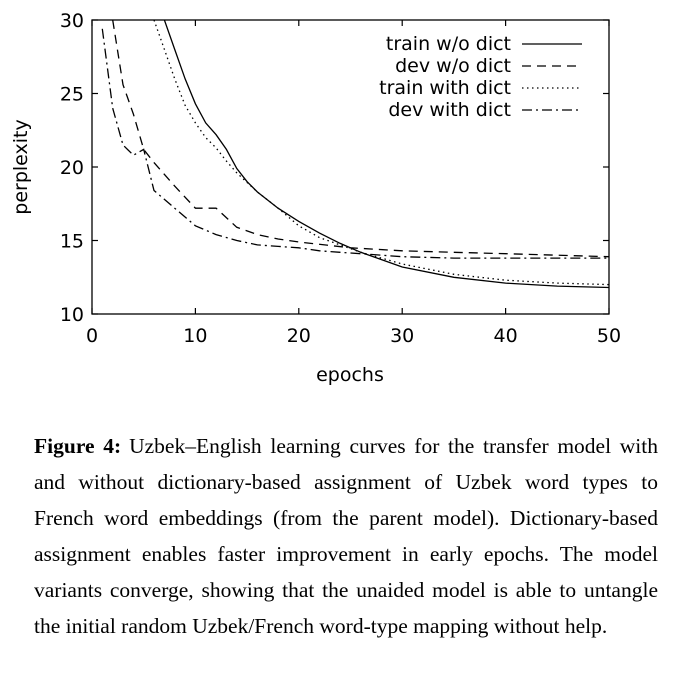  What do you see at coordinates (78, 446) in the screenshot?
I see `figure-label: Figure 4:` at bounding box center [78, 446].